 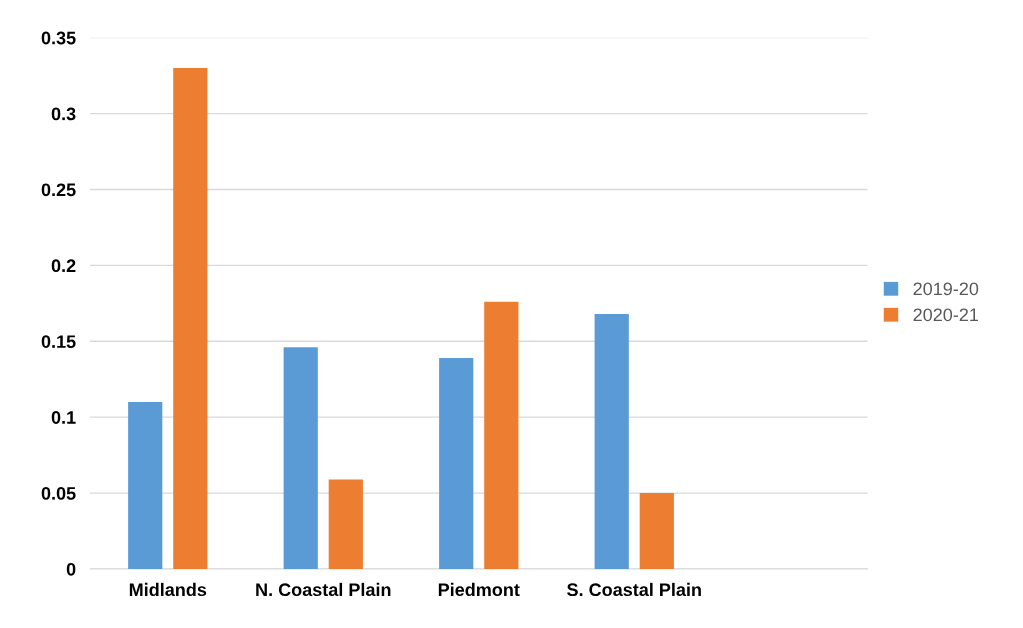 What do you see at coordinates (479, 589) in the screenshot?
I see `x-tick-label: Piedmont` at bounding box center [479, 589].